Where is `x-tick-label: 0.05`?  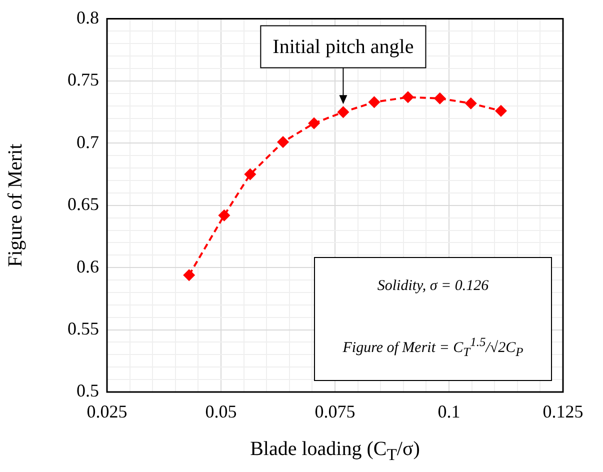
x-tick-label: 0.05 is located at coordinates (221, 412).